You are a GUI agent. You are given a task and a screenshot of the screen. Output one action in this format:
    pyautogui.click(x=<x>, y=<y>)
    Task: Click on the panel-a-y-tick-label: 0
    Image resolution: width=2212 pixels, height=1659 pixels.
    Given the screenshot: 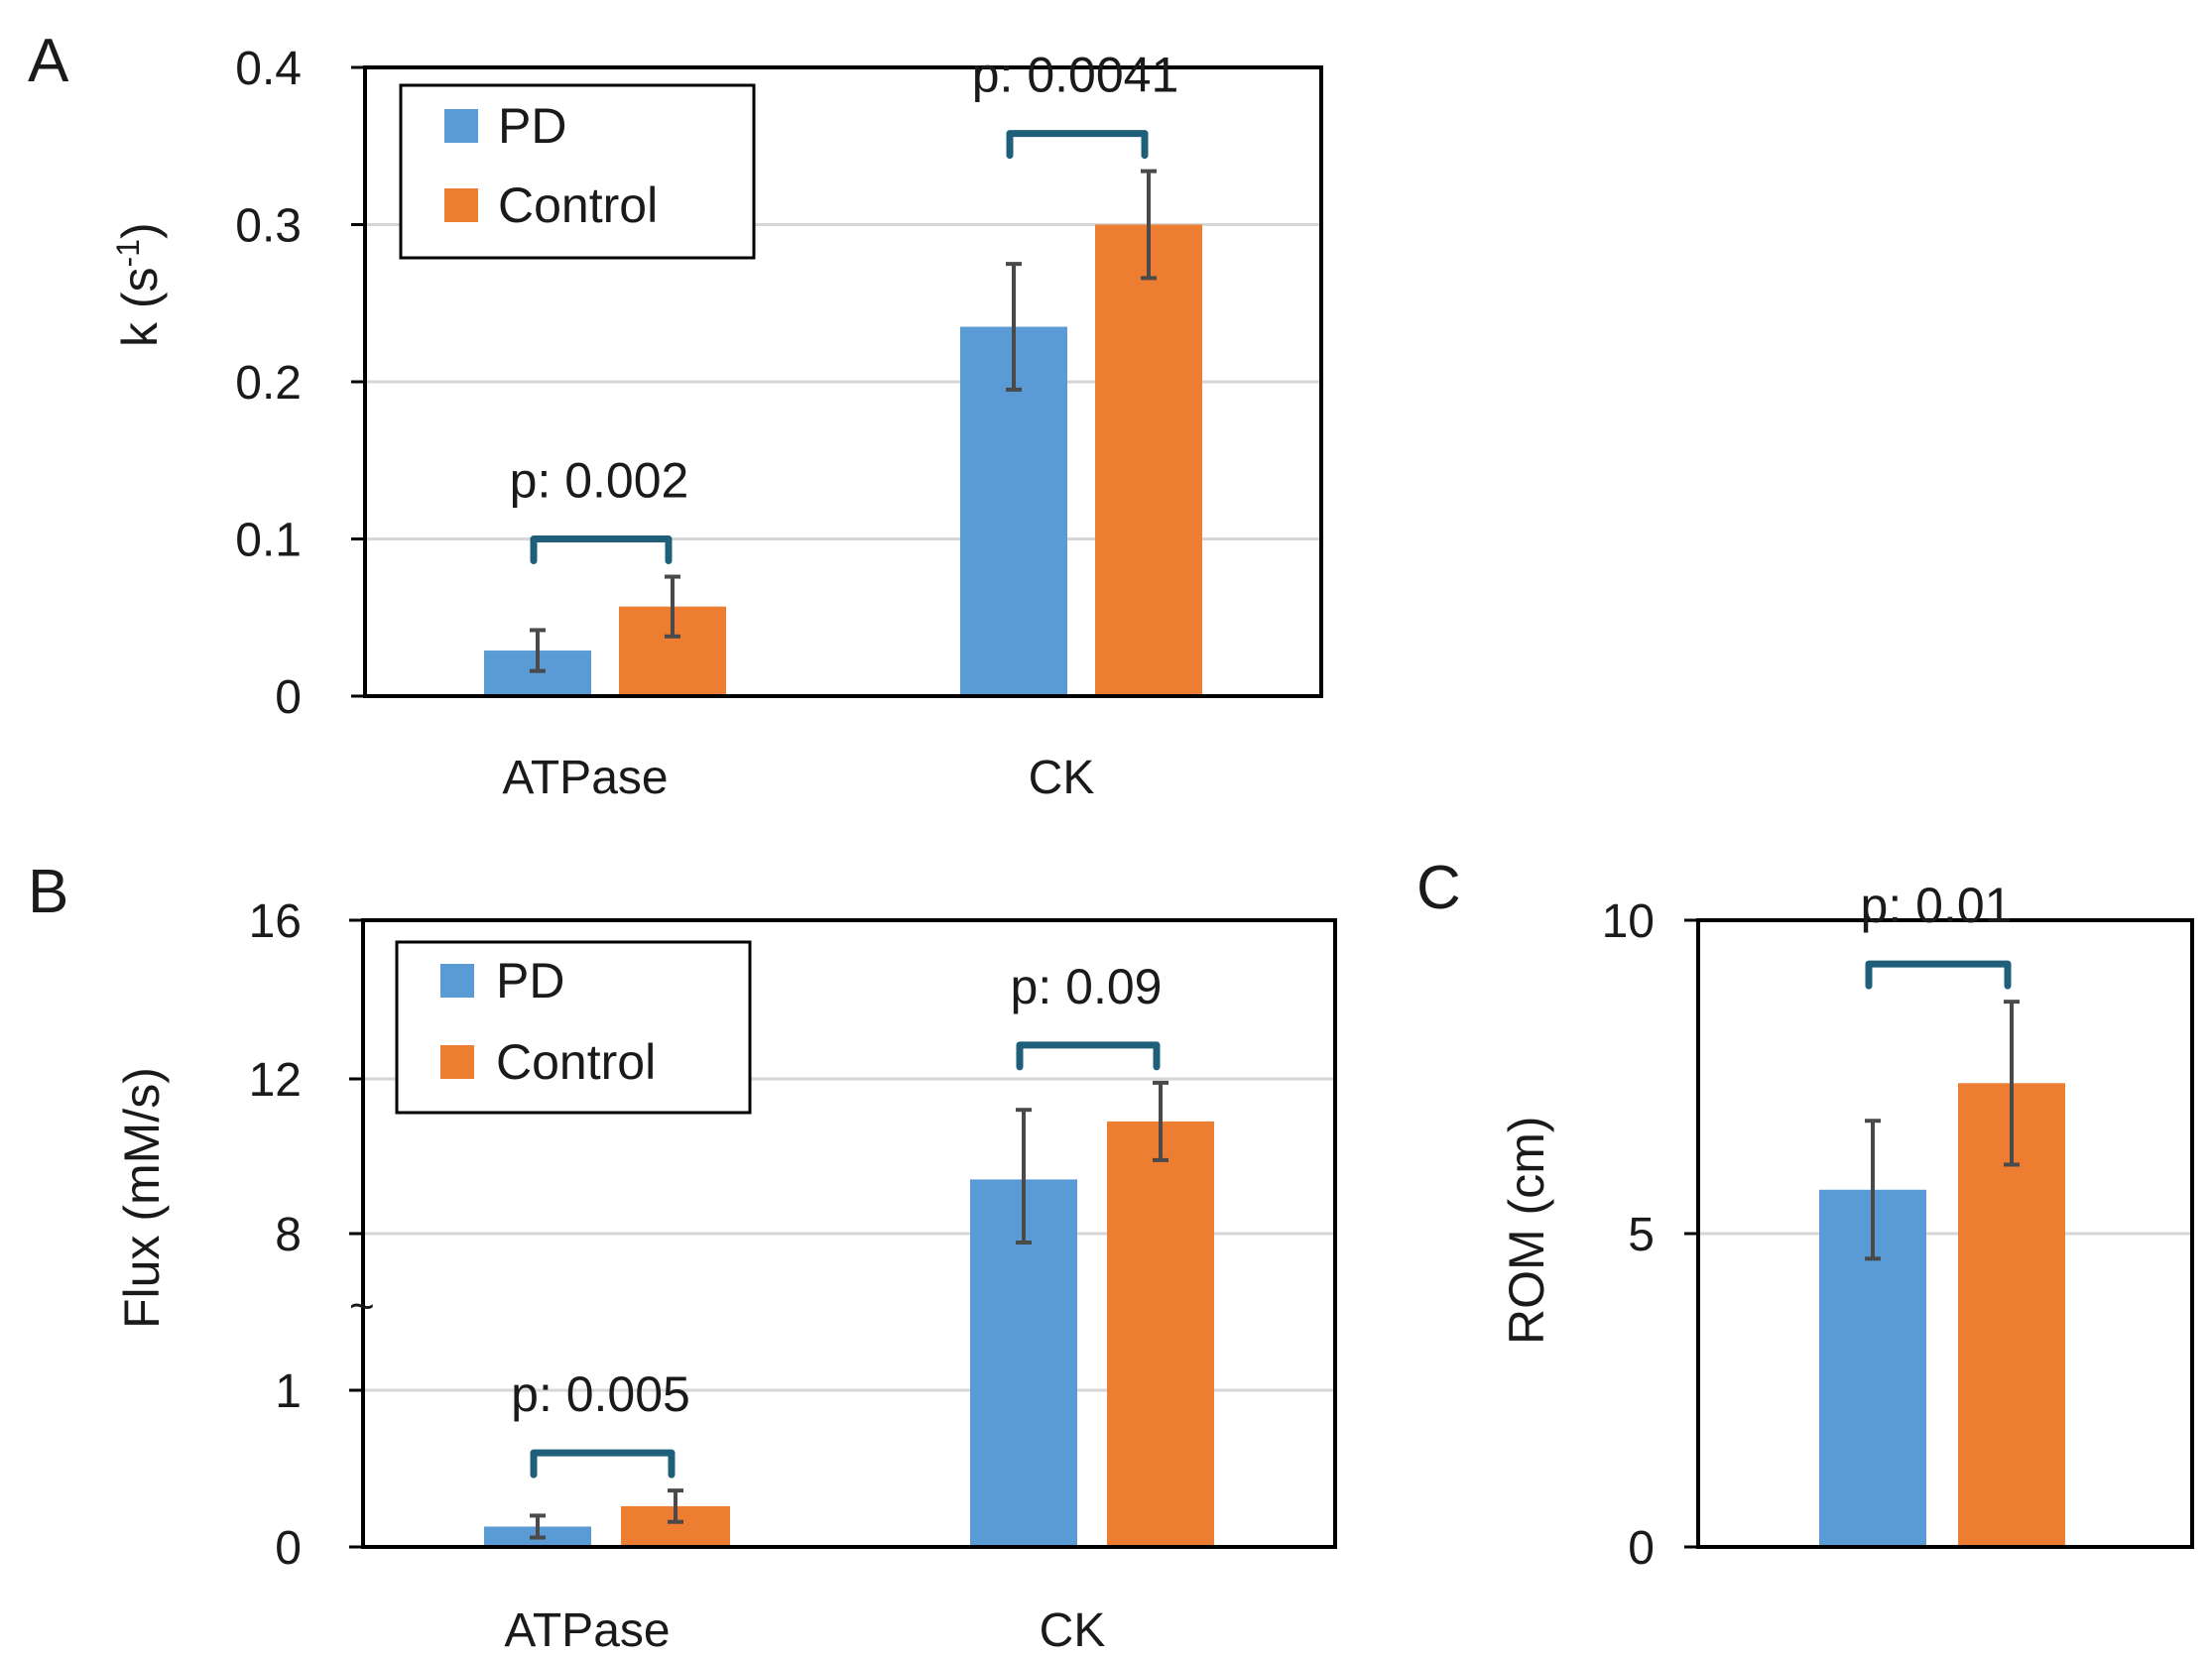 What is the action you would take?
    pyautogui.click(x=289, y=697)
    